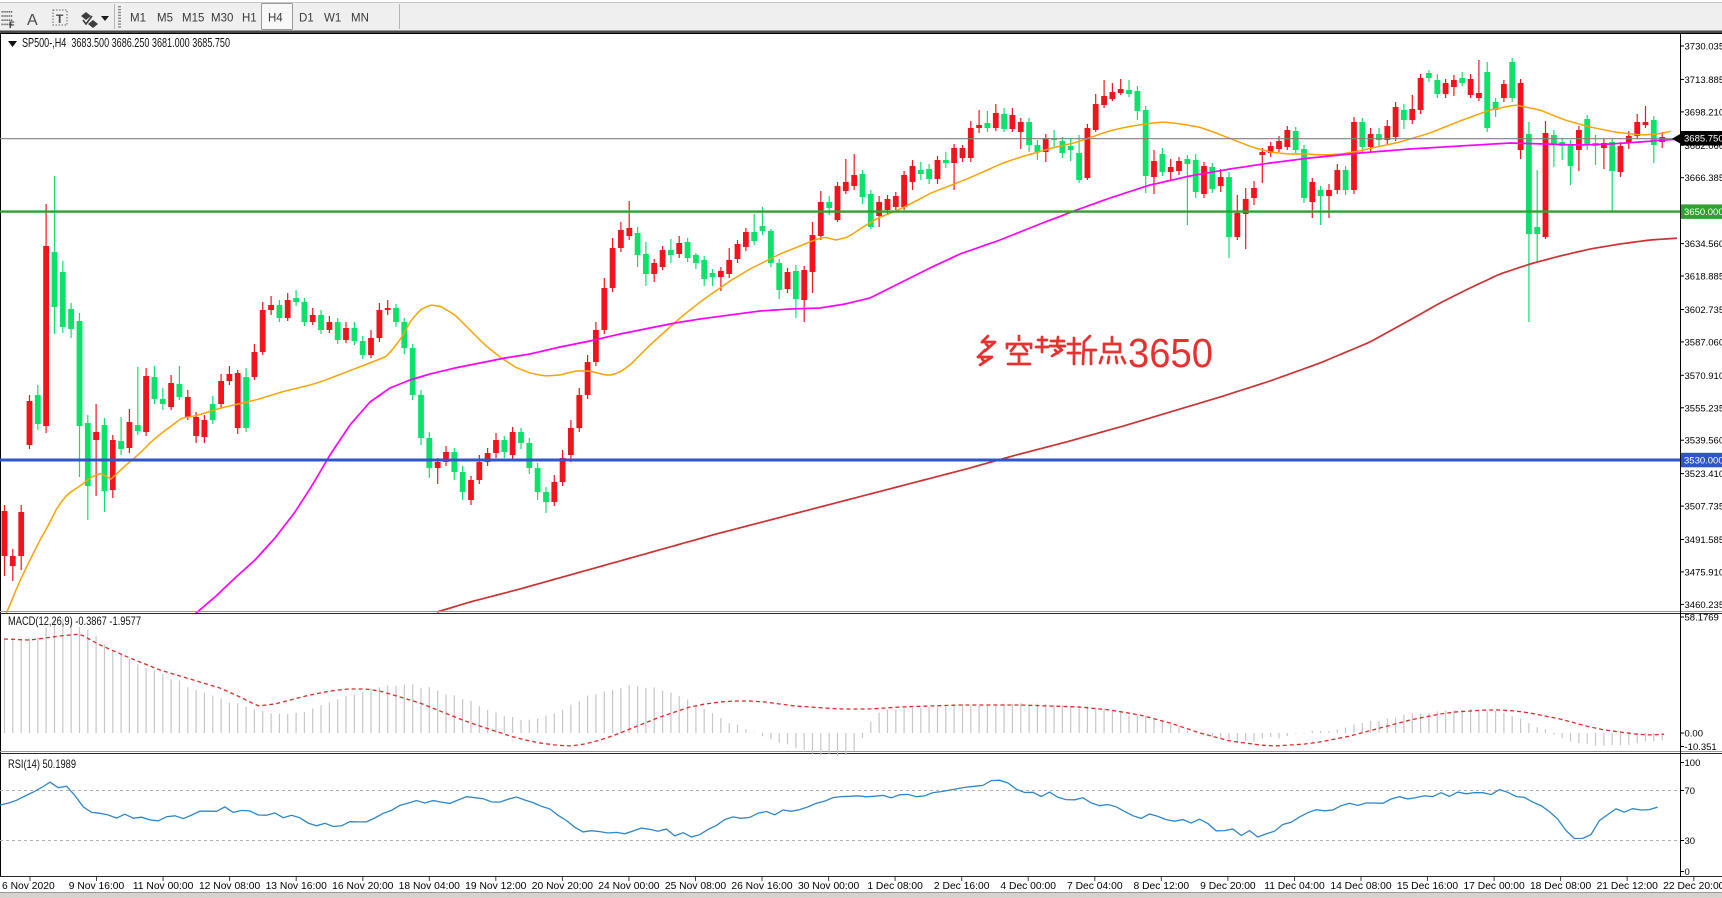 The height and width of the screenshot is (898, 1722). What do you see at coordinates (1228, 886) in the screenshot?
I see `svg-text: 9 Dec 20:00` at bounding box center [1228, 886].